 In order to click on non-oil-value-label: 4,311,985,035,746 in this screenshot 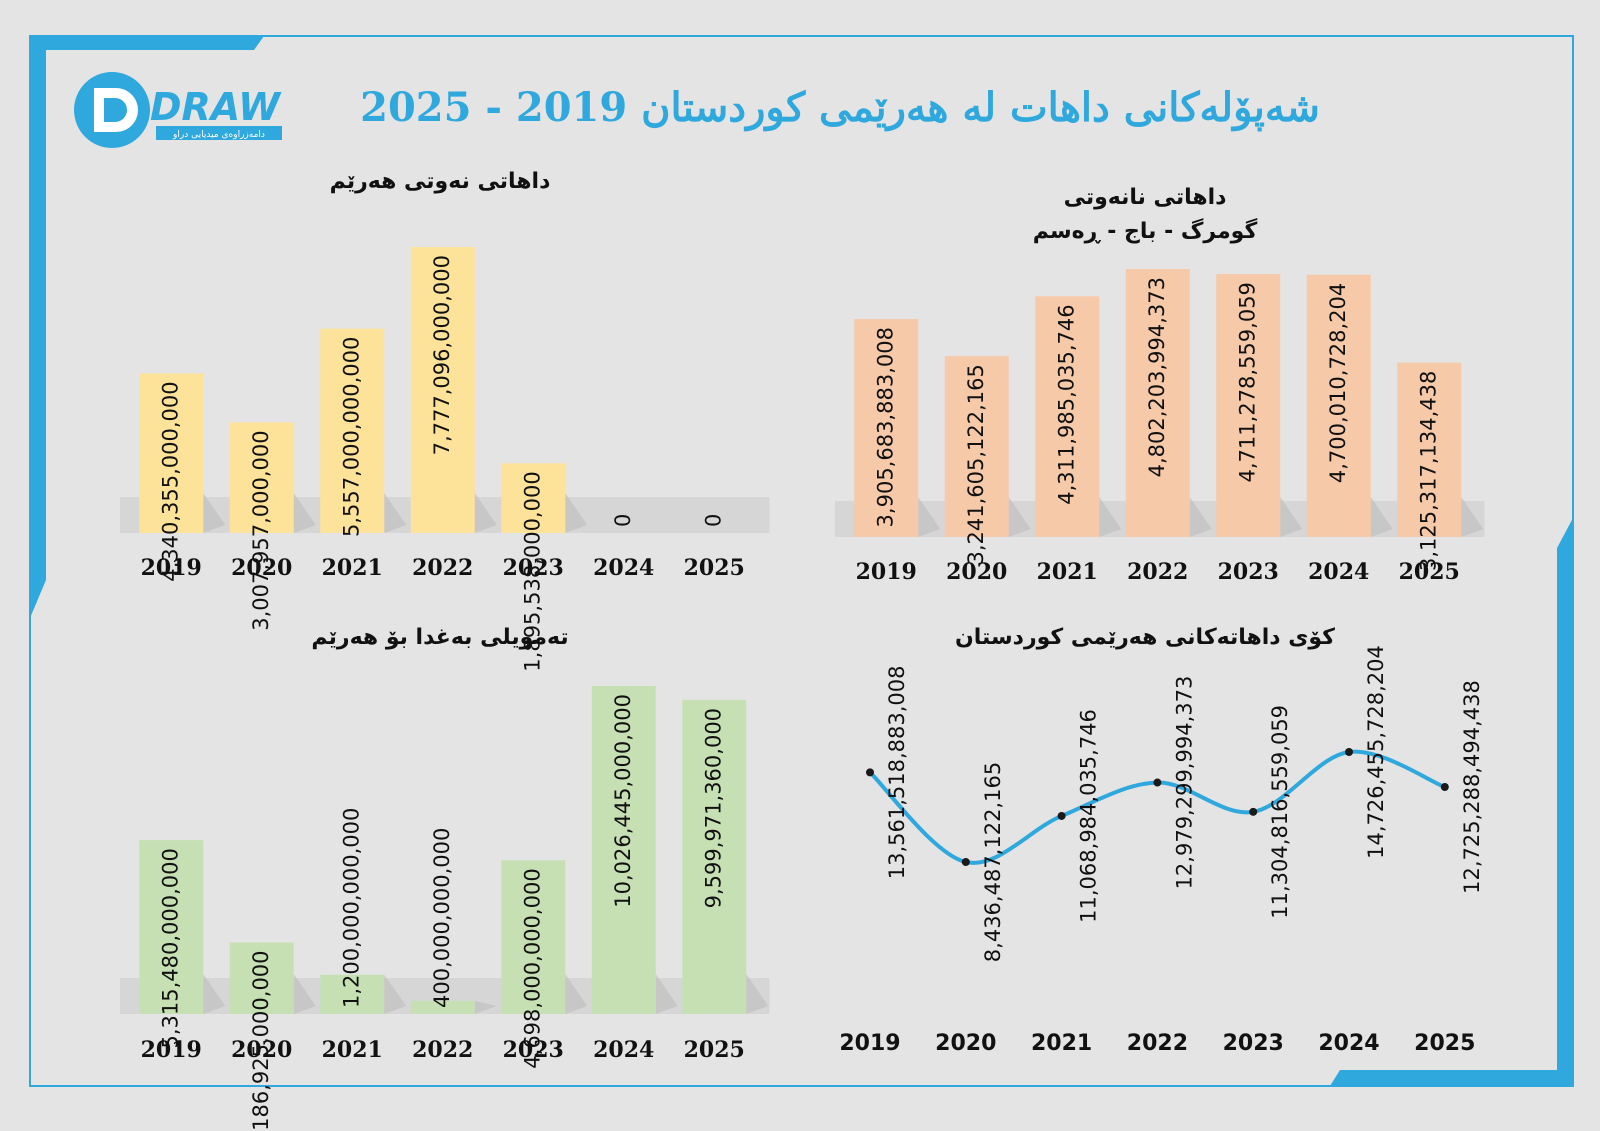, I will do `click(1066, 404)`.